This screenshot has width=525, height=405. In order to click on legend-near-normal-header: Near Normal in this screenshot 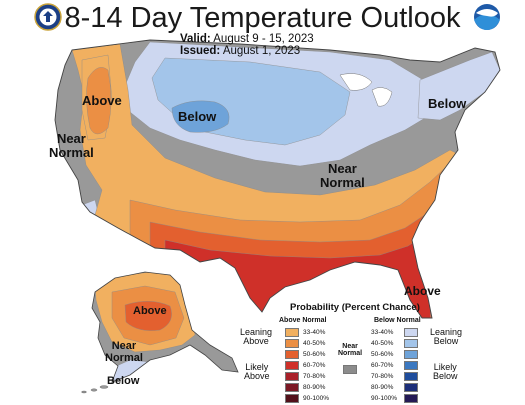, I will do `click(350, 350)`.